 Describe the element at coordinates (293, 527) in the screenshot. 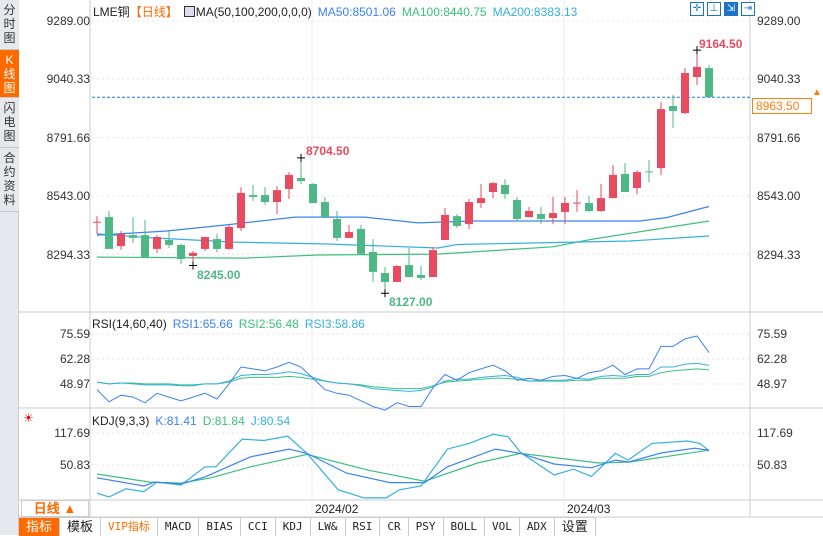

I see `tab-kdj: KDJ` at that location.